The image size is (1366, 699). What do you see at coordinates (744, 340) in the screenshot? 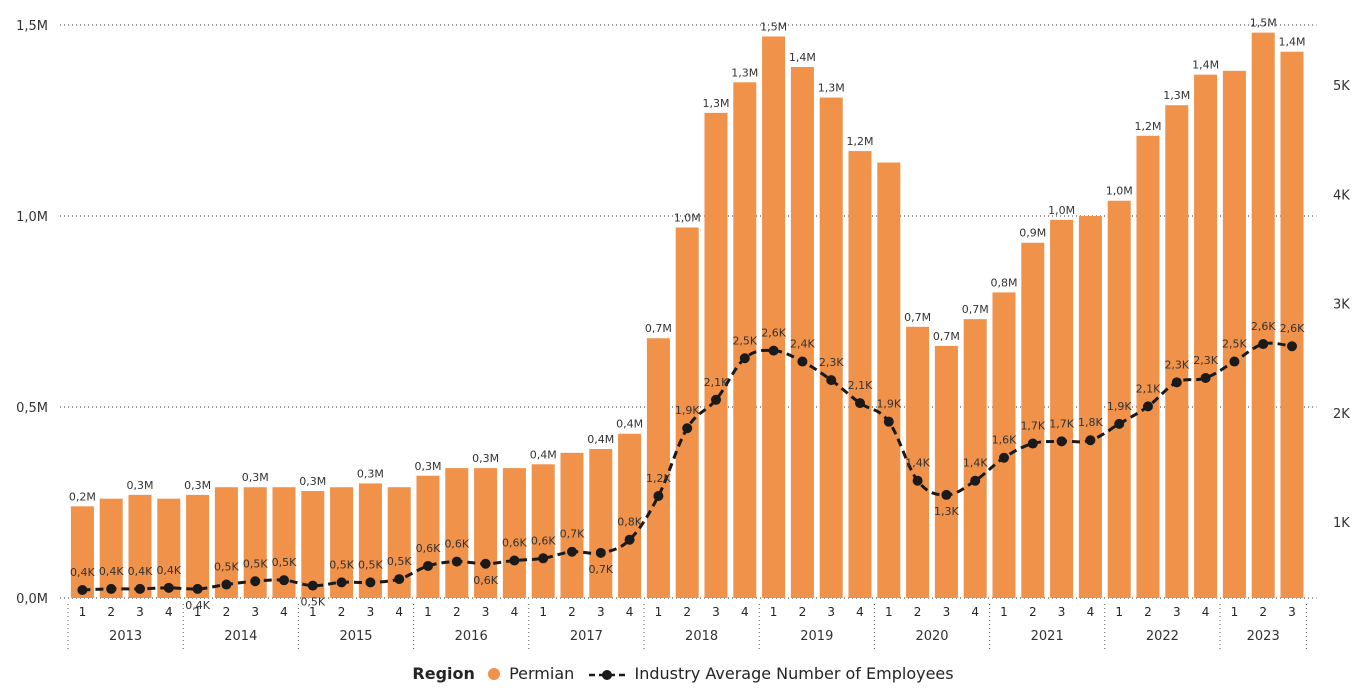
I see `line-data-label: 2,5K` at bounding box center [744, 340].